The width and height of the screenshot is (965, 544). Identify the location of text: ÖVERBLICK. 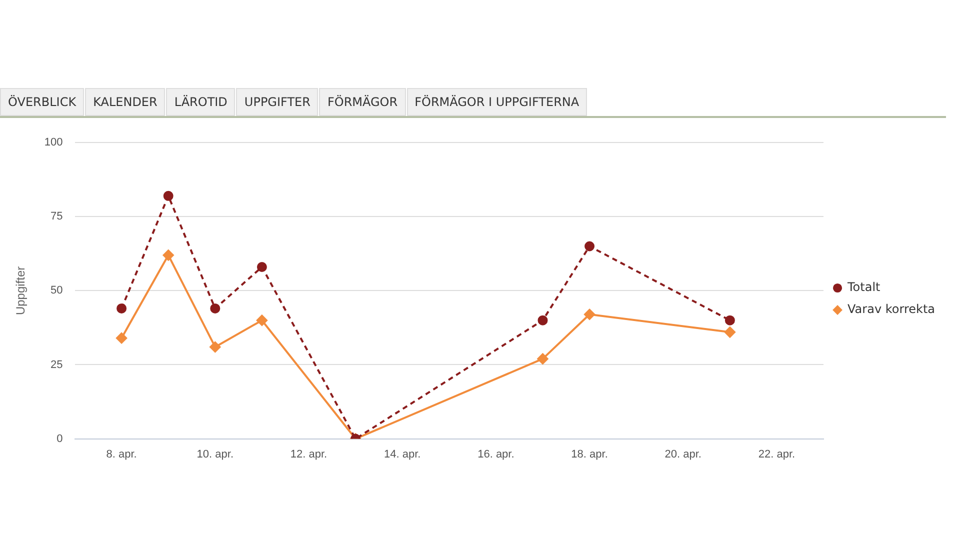
(42, 102).